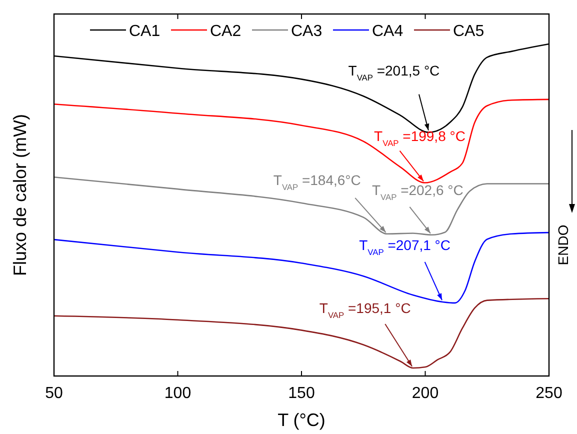  Describe the element at coordinates (178, 393) in the screenshot. I see `x-tick-label: 100` at that location.